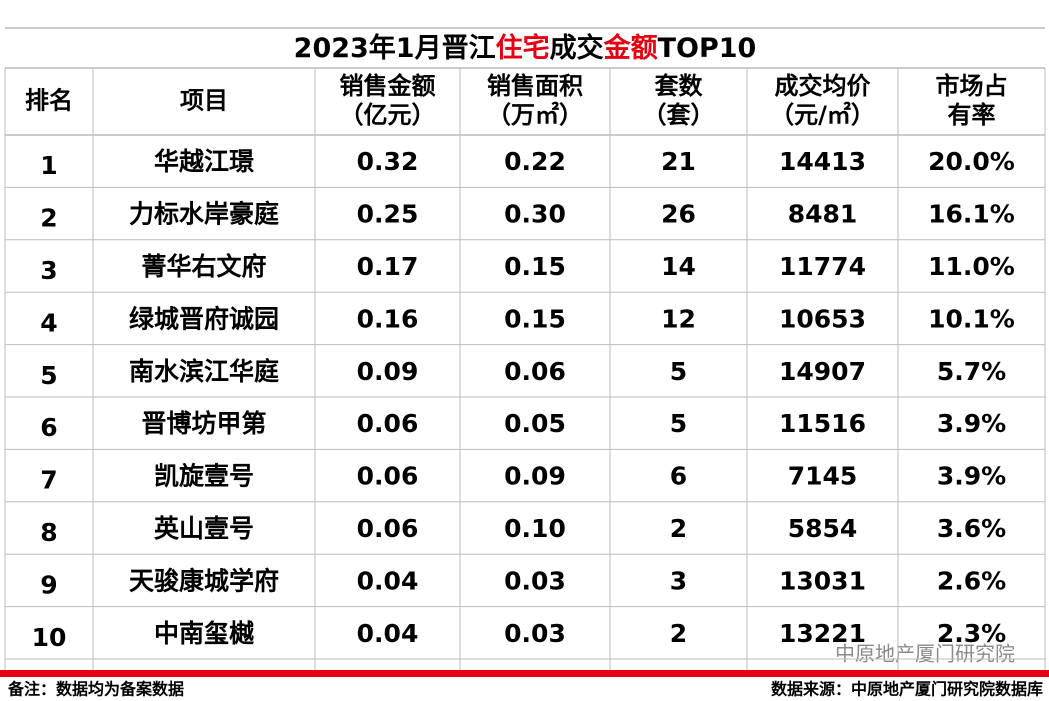  I want to click on table-cell: 菁华右文府, so click(203, 266).